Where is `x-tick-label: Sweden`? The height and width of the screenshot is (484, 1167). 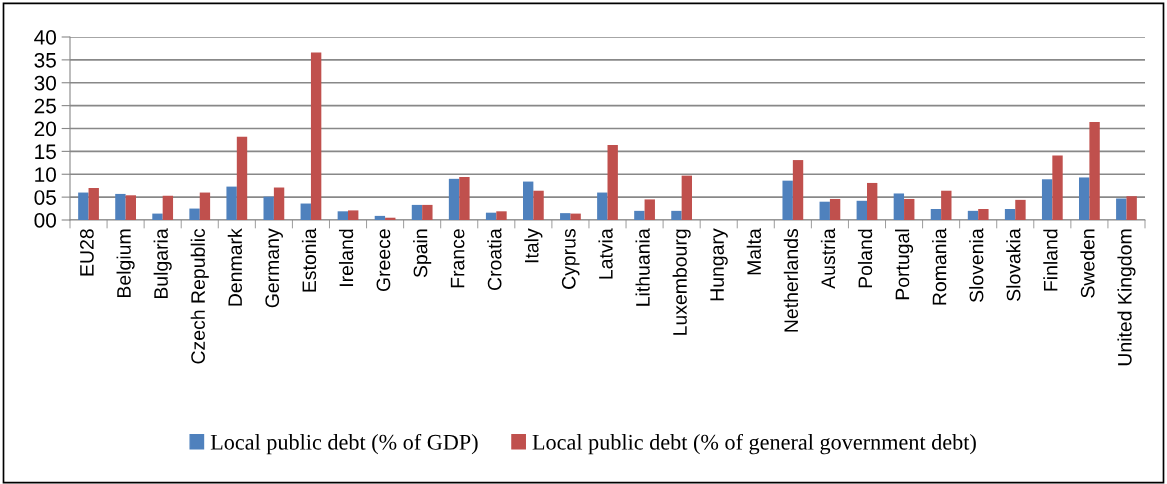 x-tick-label: Sweden is located at coordinates (1087, 263).